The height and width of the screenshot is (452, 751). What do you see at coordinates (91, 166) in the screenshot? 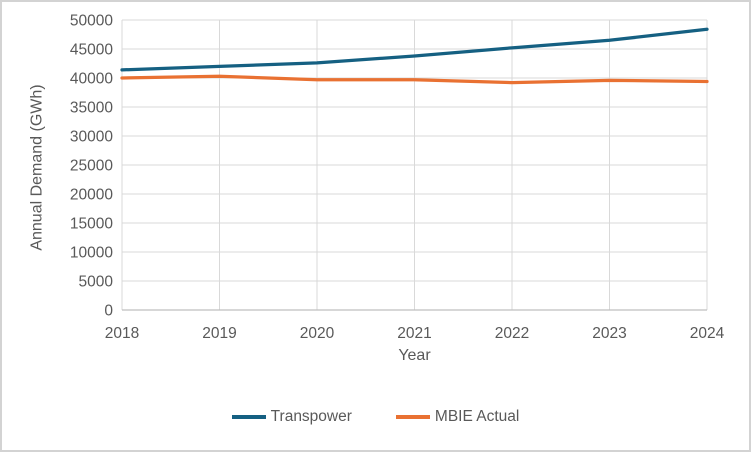
I see `y-tick-label: 25000` at bounding box center [91, 166].